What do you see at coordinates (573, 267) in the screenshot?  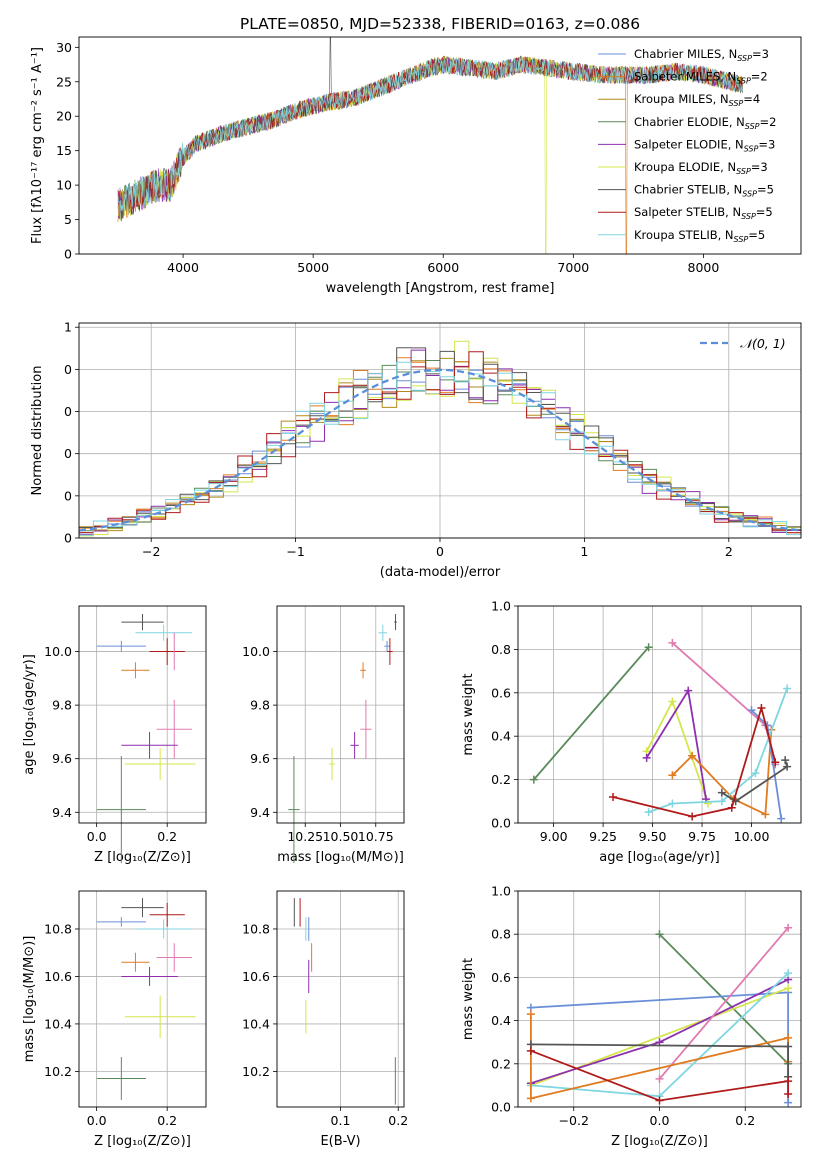 I see `x-tick-label: 7000` at bounding box center [573, 267].